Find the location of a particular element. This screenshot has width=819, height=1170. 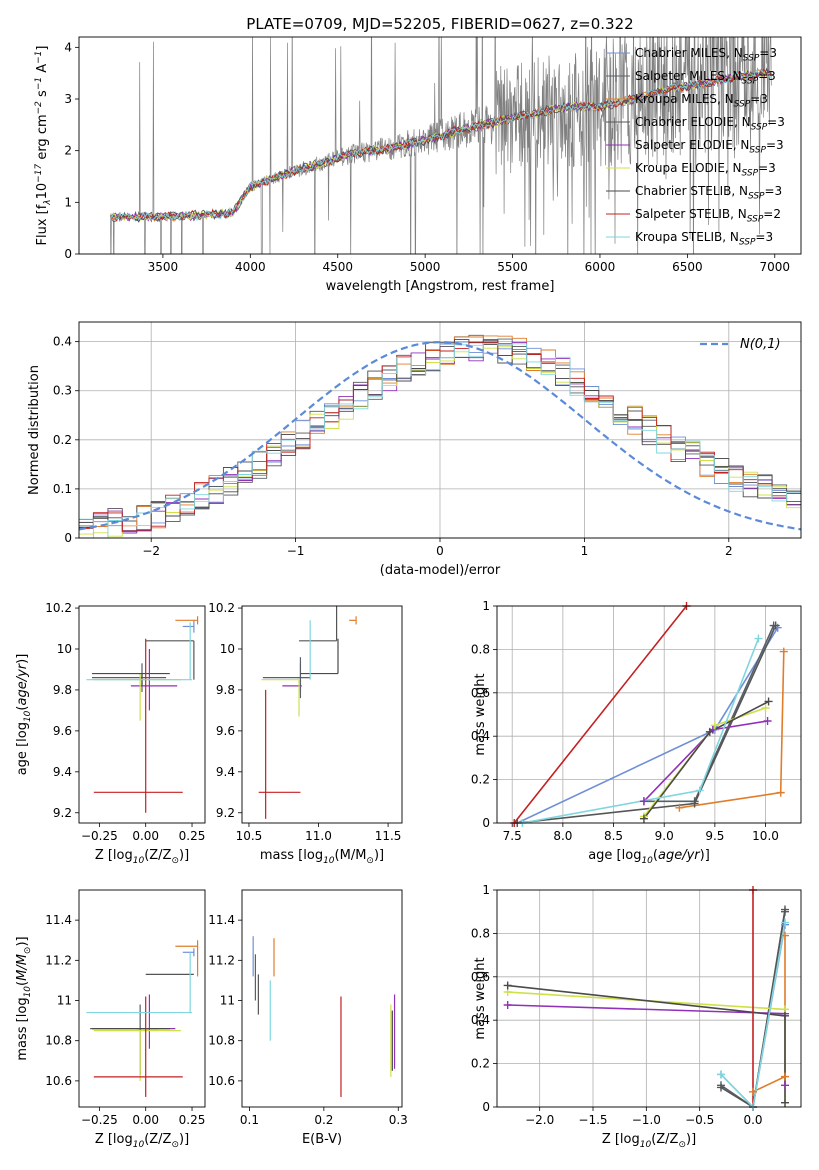

y-tick-label: 11.2 is located at coordinates (221, 960).